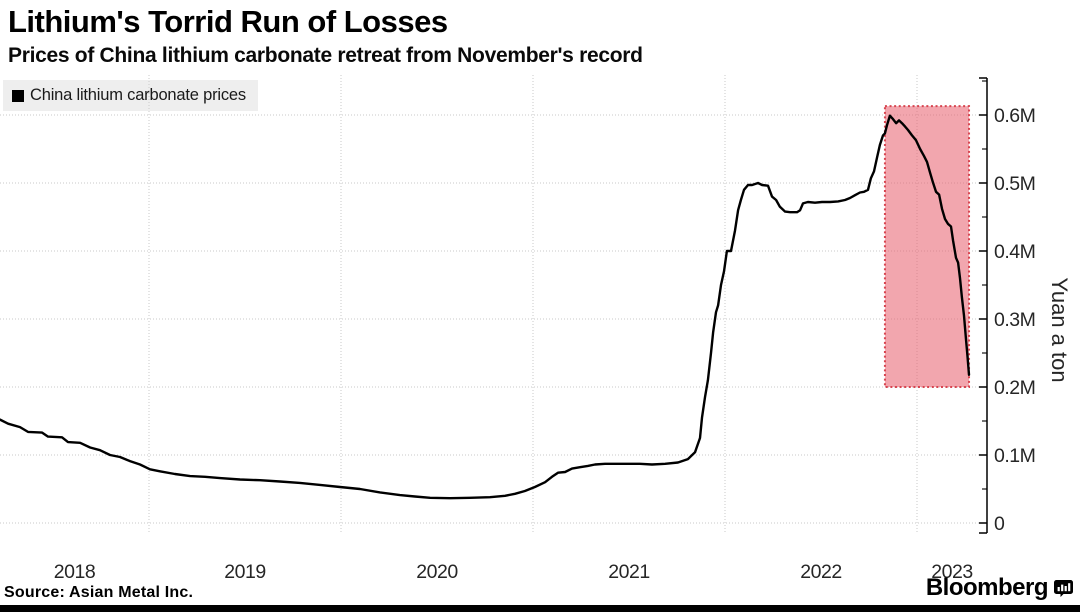  Describe the element at coordinates (18, 95) in the screenshot. I see `legend-series-marker-icon` at that location.